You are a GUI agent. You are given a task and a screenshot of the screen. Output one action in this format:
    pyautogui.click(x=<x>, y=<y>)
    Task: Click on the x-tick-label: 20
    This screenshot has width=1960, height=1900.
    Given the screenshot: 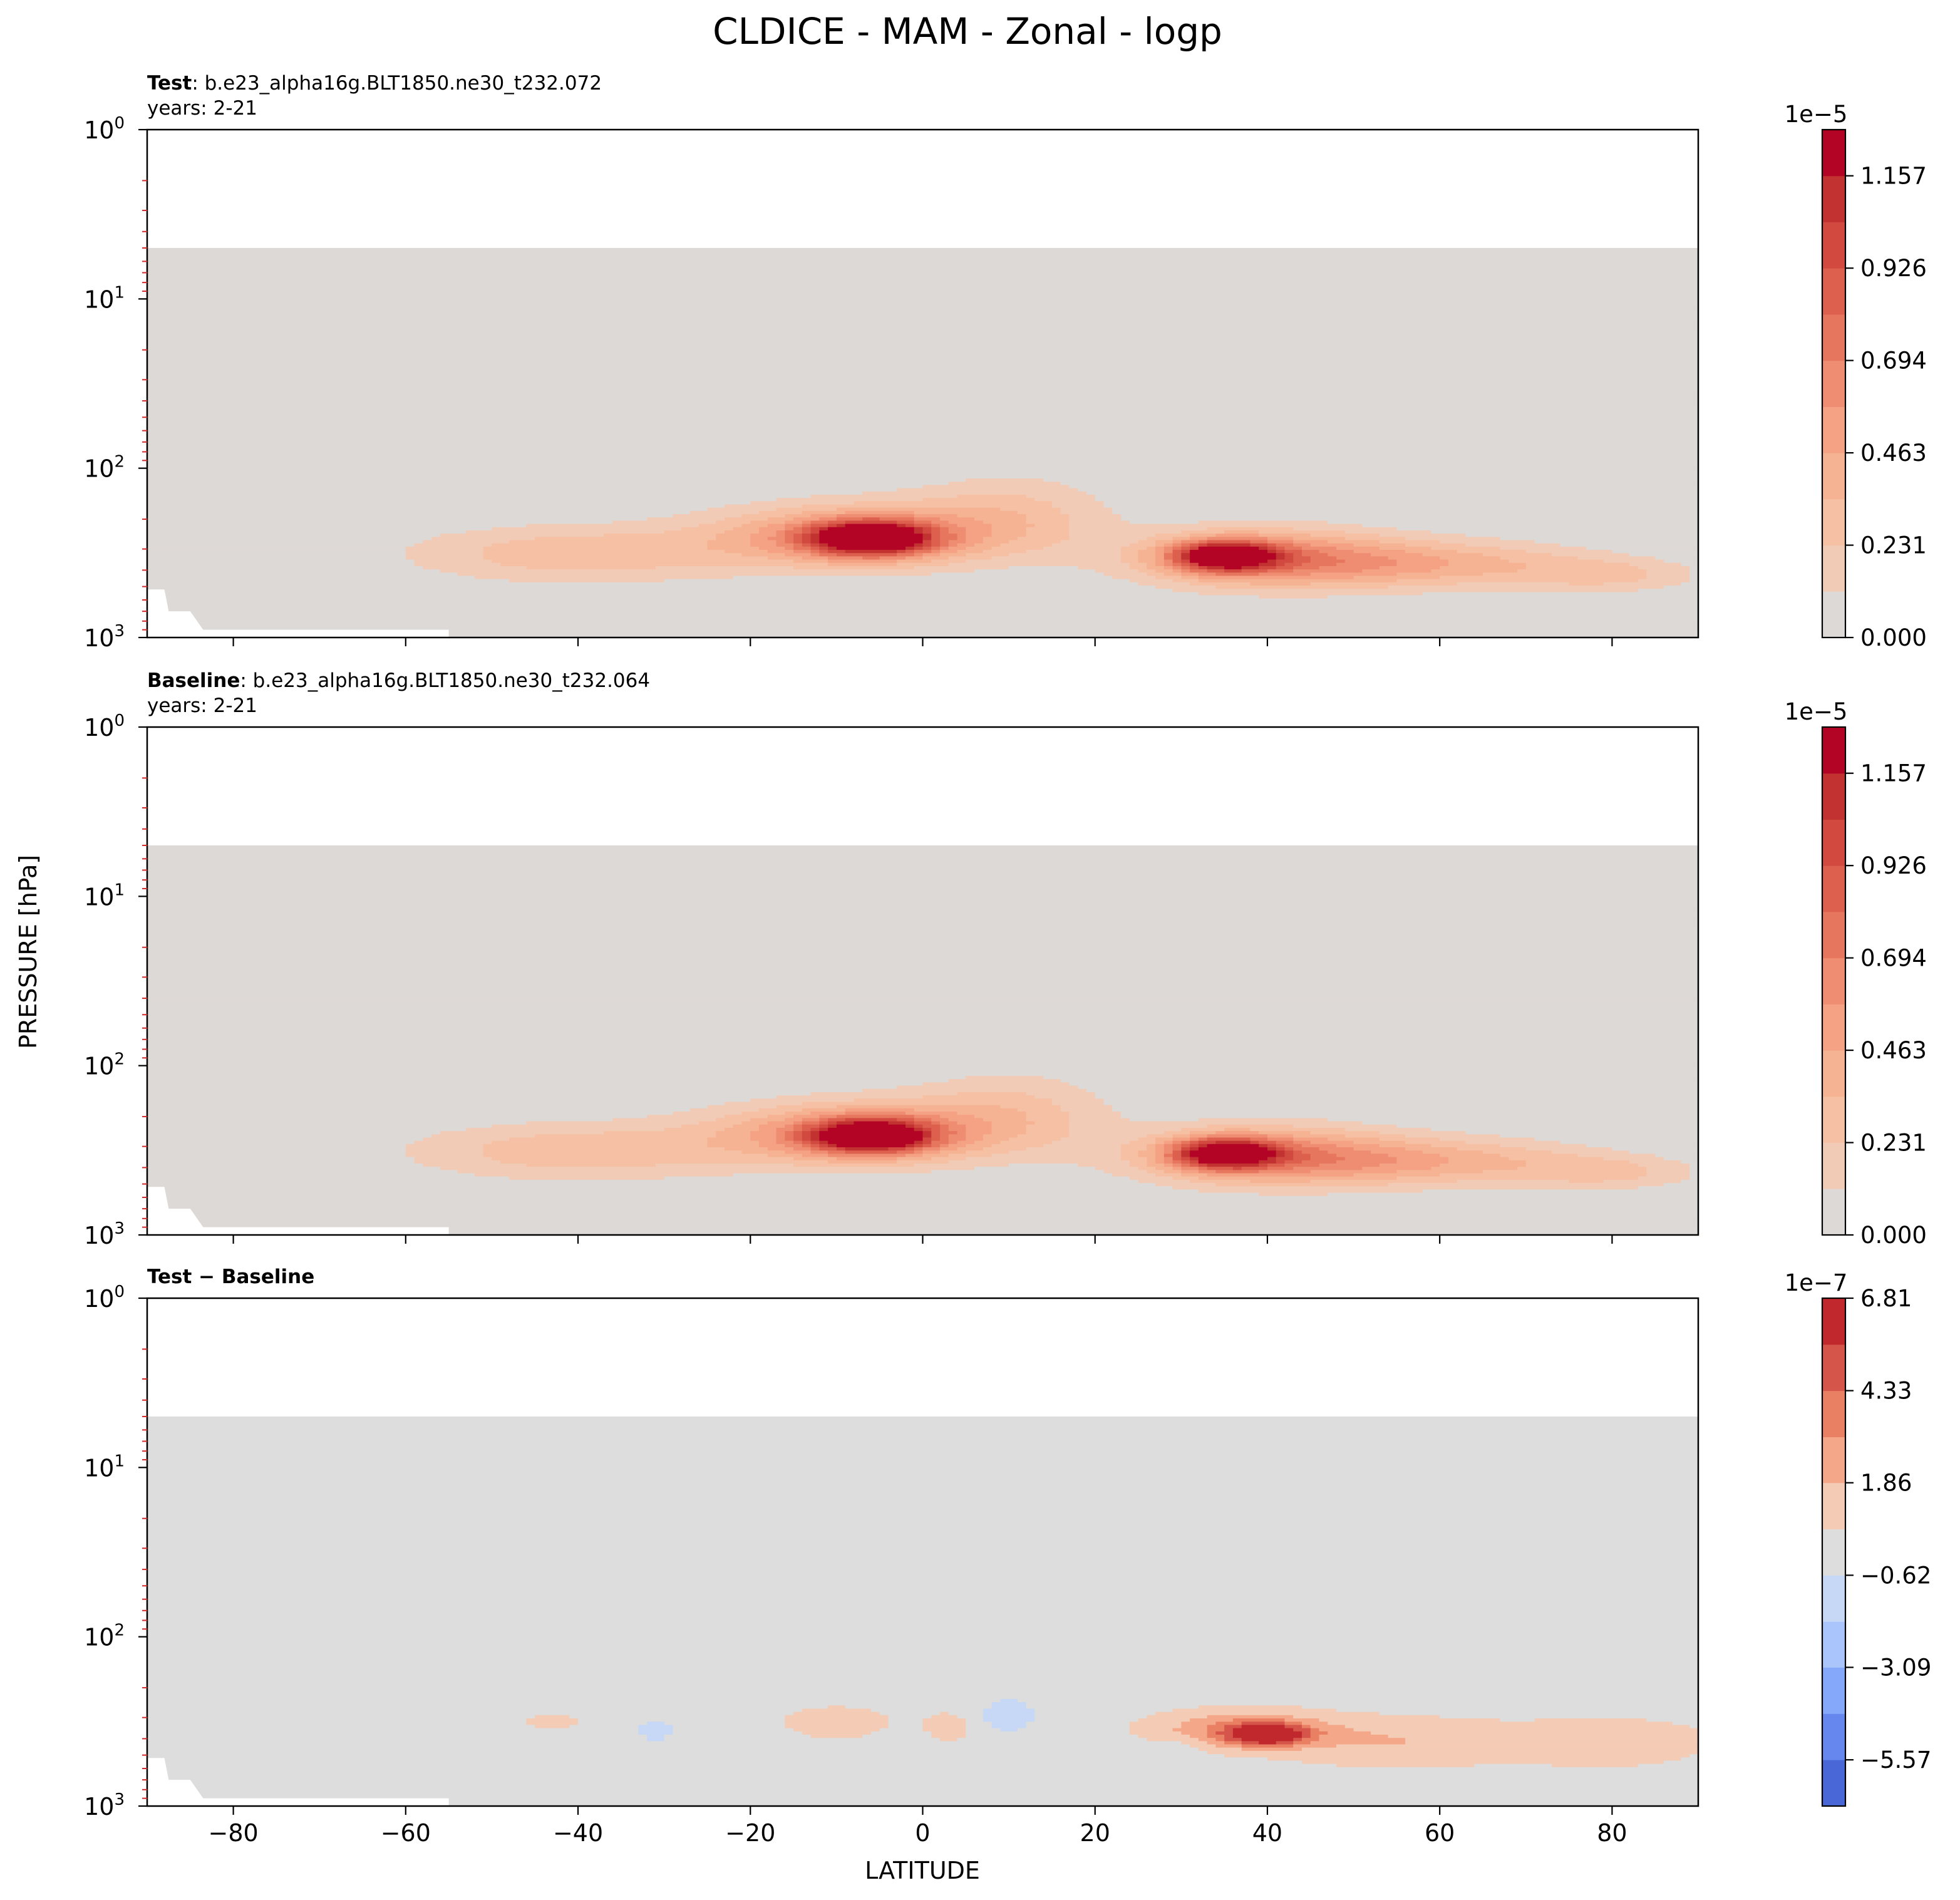 What is the action you would take?
    pyautogui.click(x=1095, y=1833)
    